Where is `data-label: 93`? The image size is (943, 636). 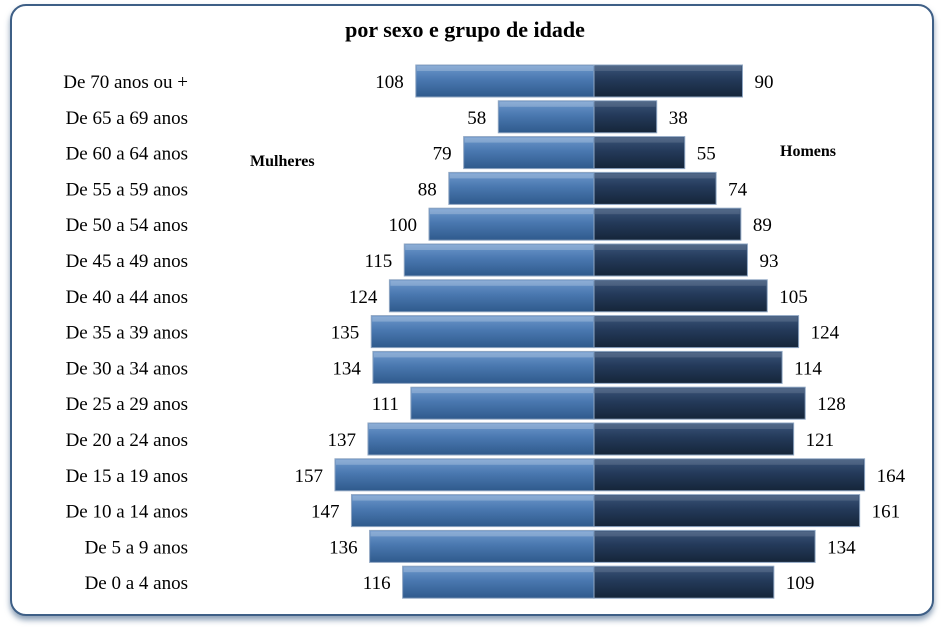 data-label: 93 is located at coordinates (768, 261).